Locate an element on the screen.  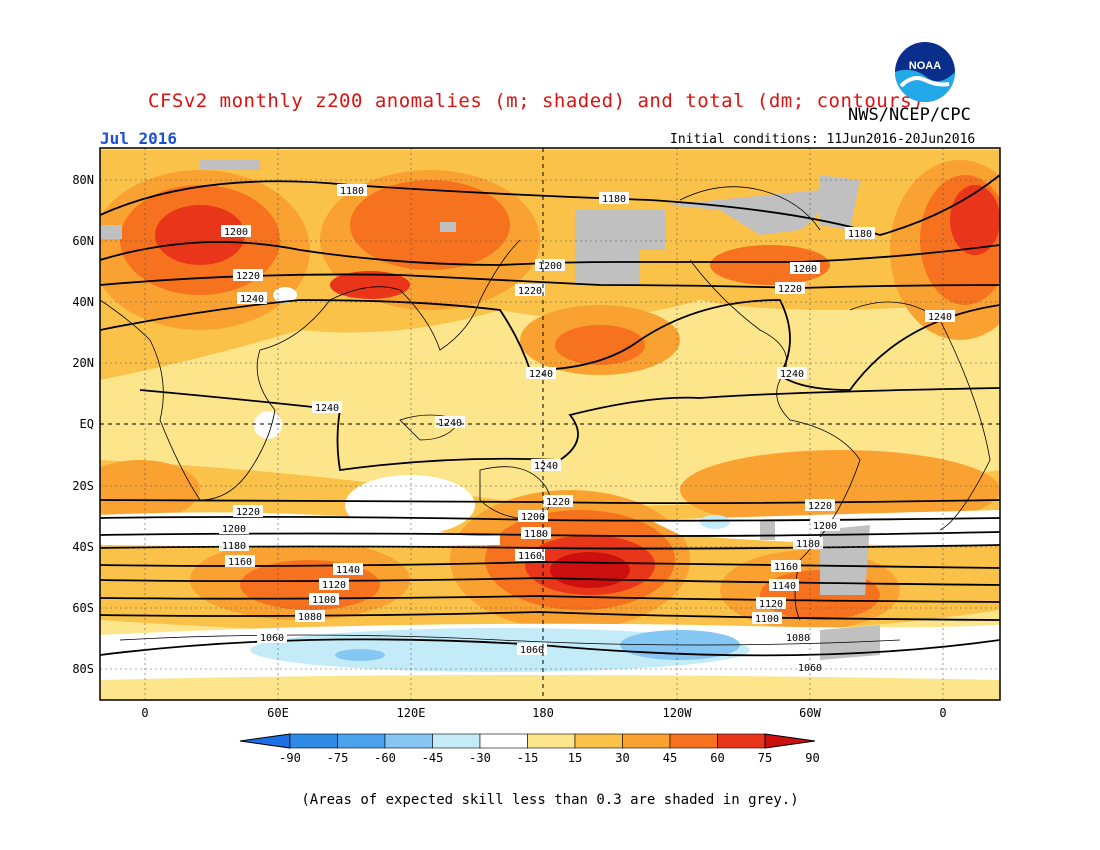
latitude-labels: 80N 60N 40N 20N EQ 20S 40S 60S 80S is located at coordinates (83, 424).